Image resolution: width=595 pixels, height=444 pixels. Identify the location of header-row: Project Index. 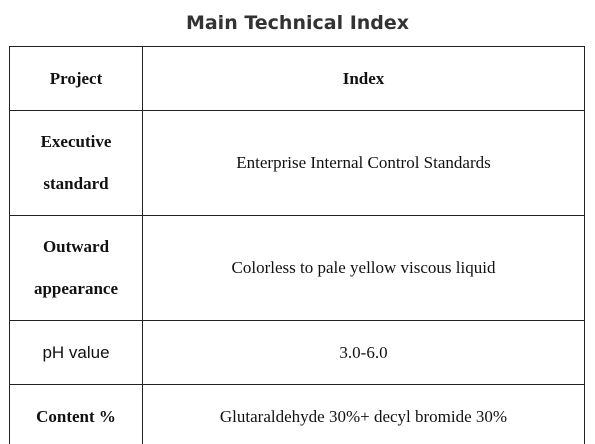
(297, 78).